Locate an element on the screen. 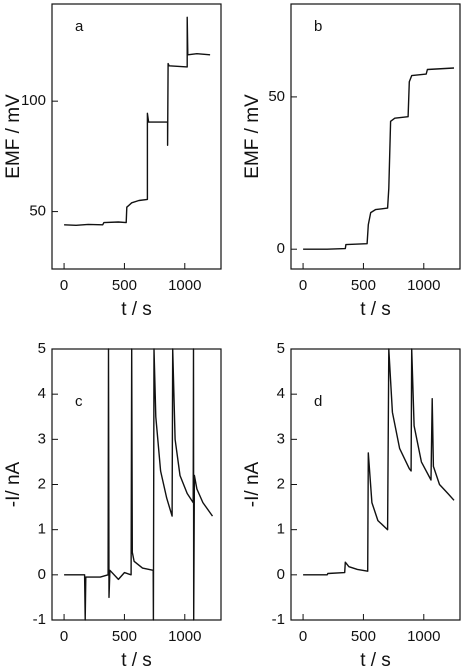 This screenshot has width=474, height=668. y-tick-label: 100 is located at coordinates (33, 100).